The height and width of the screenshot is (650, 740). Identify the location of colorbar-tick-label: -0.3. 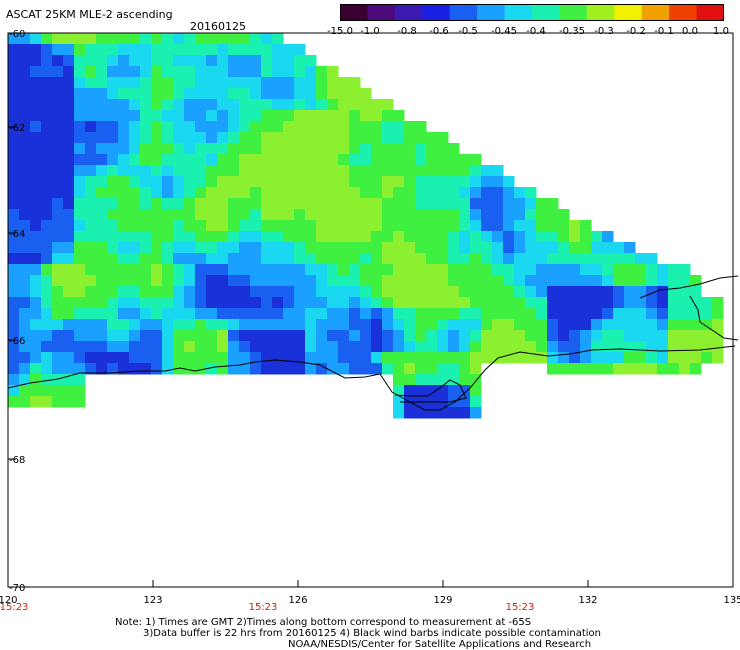
(604, 31).